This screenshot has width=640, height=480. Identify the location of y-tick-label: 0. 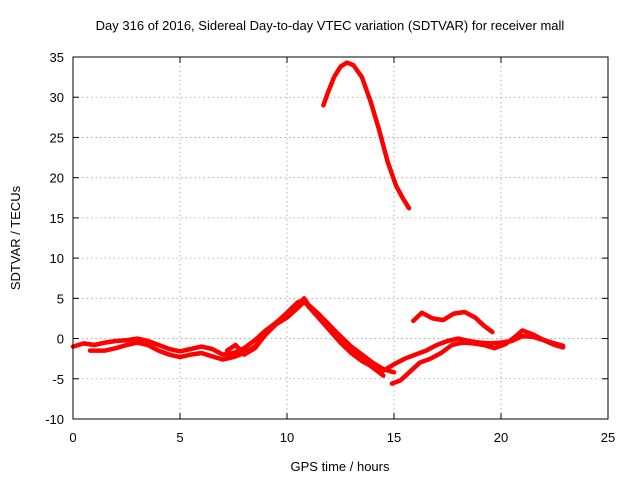
(60, 339).